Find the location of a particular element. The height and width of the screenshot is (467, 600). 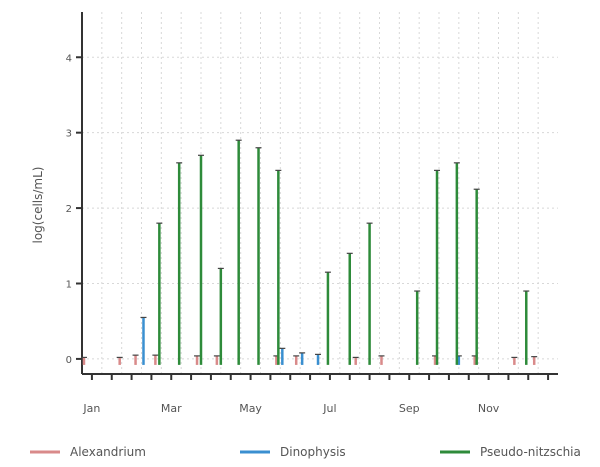

legend: Alexandrium Dinophysis Pseudo-nitzschia is located at coordinates (305, 452).